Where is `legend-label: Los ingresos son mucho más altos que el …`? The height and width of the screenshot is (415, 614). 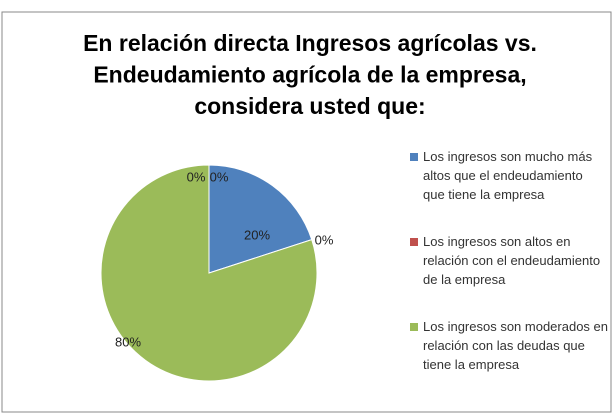 legend-label: Los ingresos son mucho más altos que el … is located at coordinates (508, 175).